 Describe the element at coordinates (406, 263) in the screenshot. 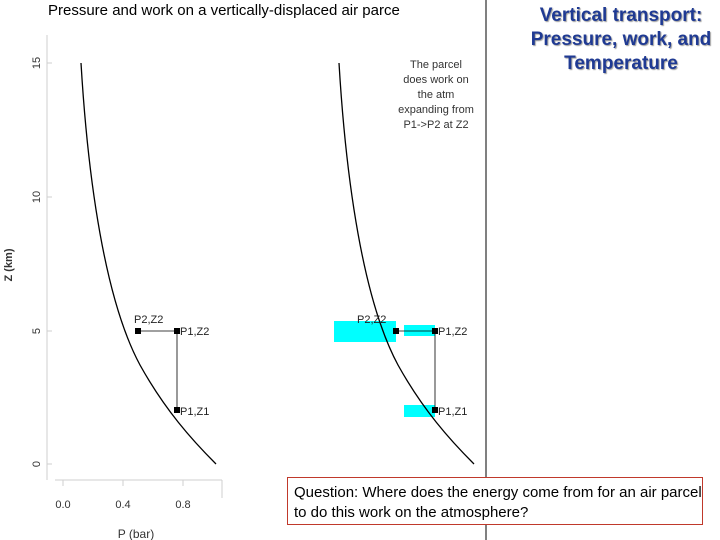

I see `pressure-curve-right` at that location.